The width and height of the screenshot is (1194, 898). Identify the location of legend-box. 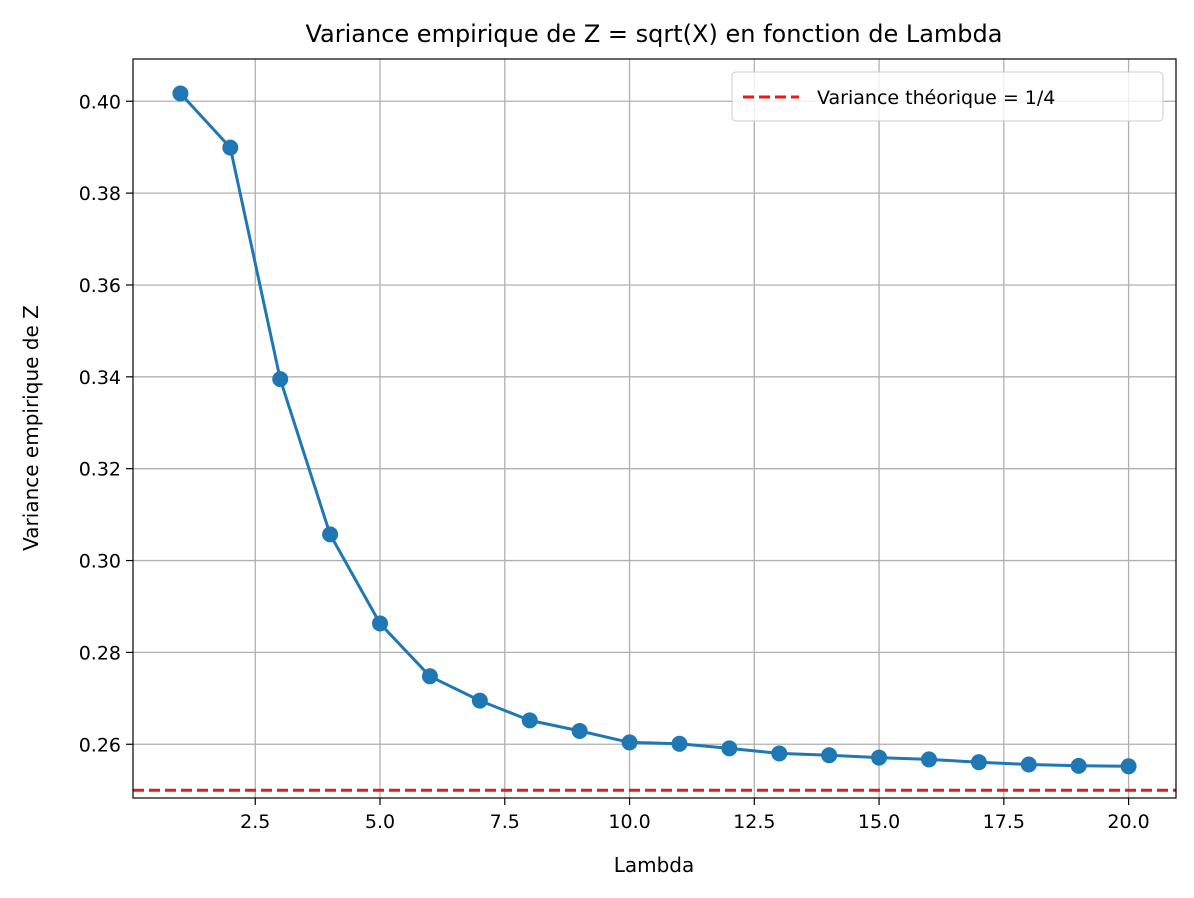
(947, 96).